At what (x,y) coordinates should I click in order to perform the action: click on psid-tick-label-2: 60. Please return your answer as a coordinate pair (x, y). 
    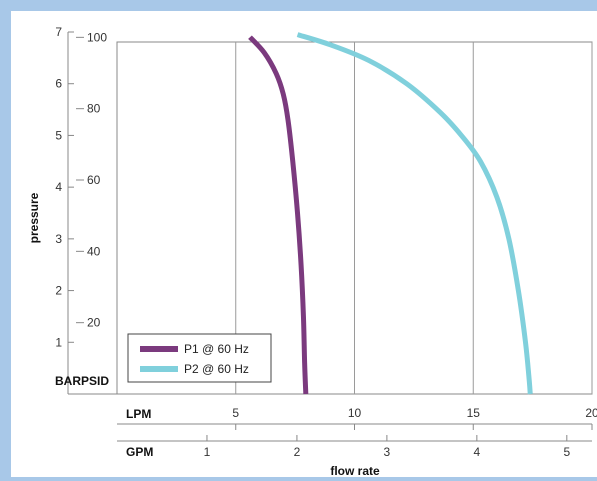
    Looking at the image, I should click on (94, 180).